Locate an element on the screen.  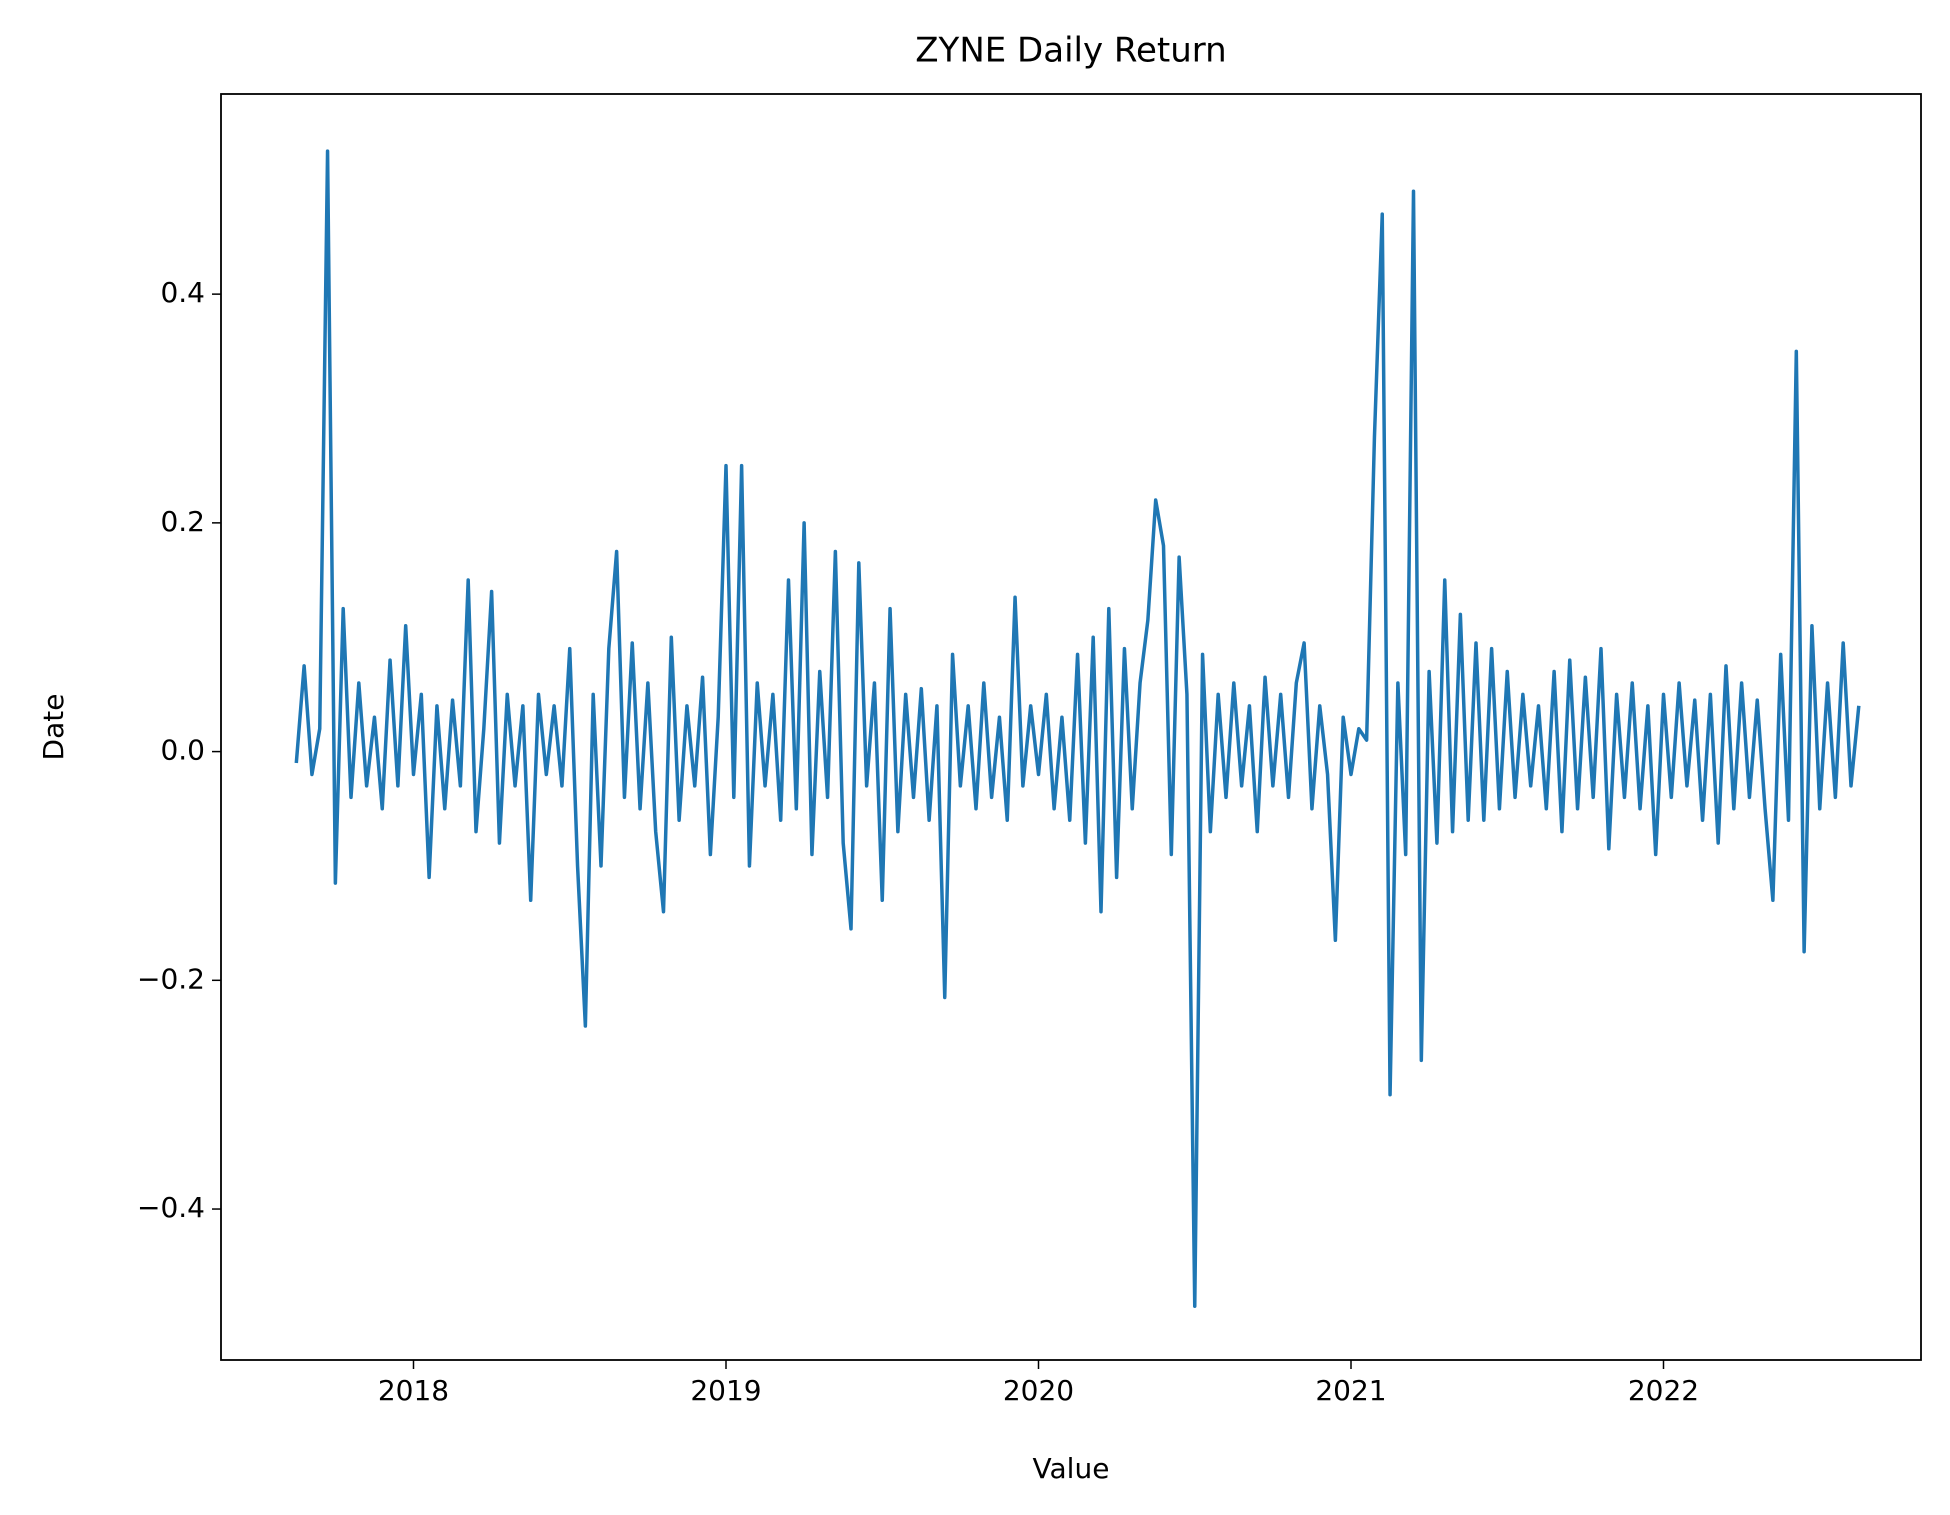
y-axis-label: Date is located at coordinates (53, 727).